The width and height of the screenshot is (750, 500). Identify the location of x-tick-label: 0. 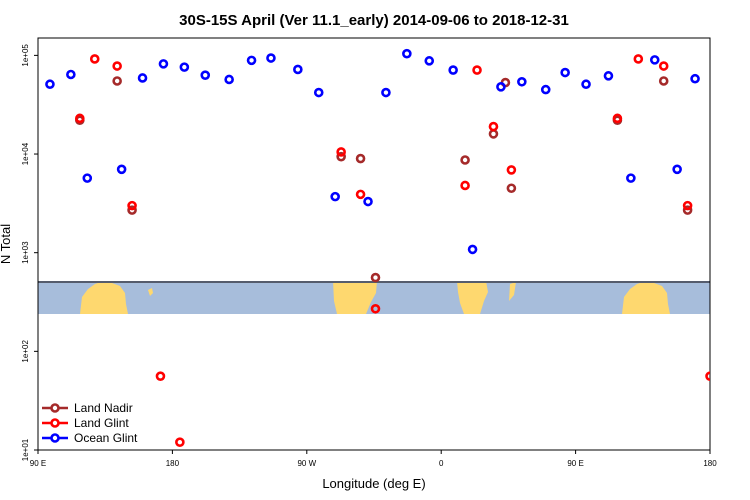
(441, 463).